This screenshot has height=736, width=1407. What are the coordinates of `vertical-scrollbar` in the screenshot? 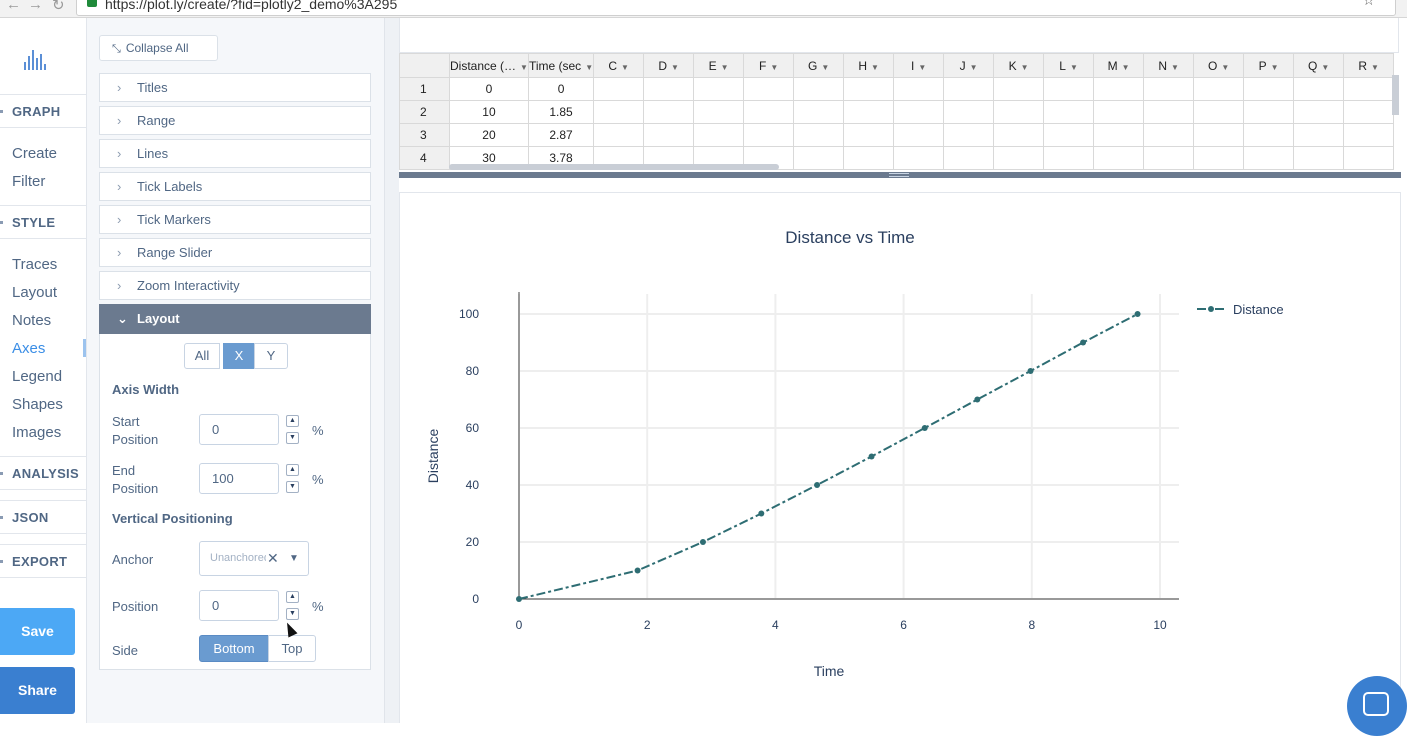 It's located at (1395, 95).